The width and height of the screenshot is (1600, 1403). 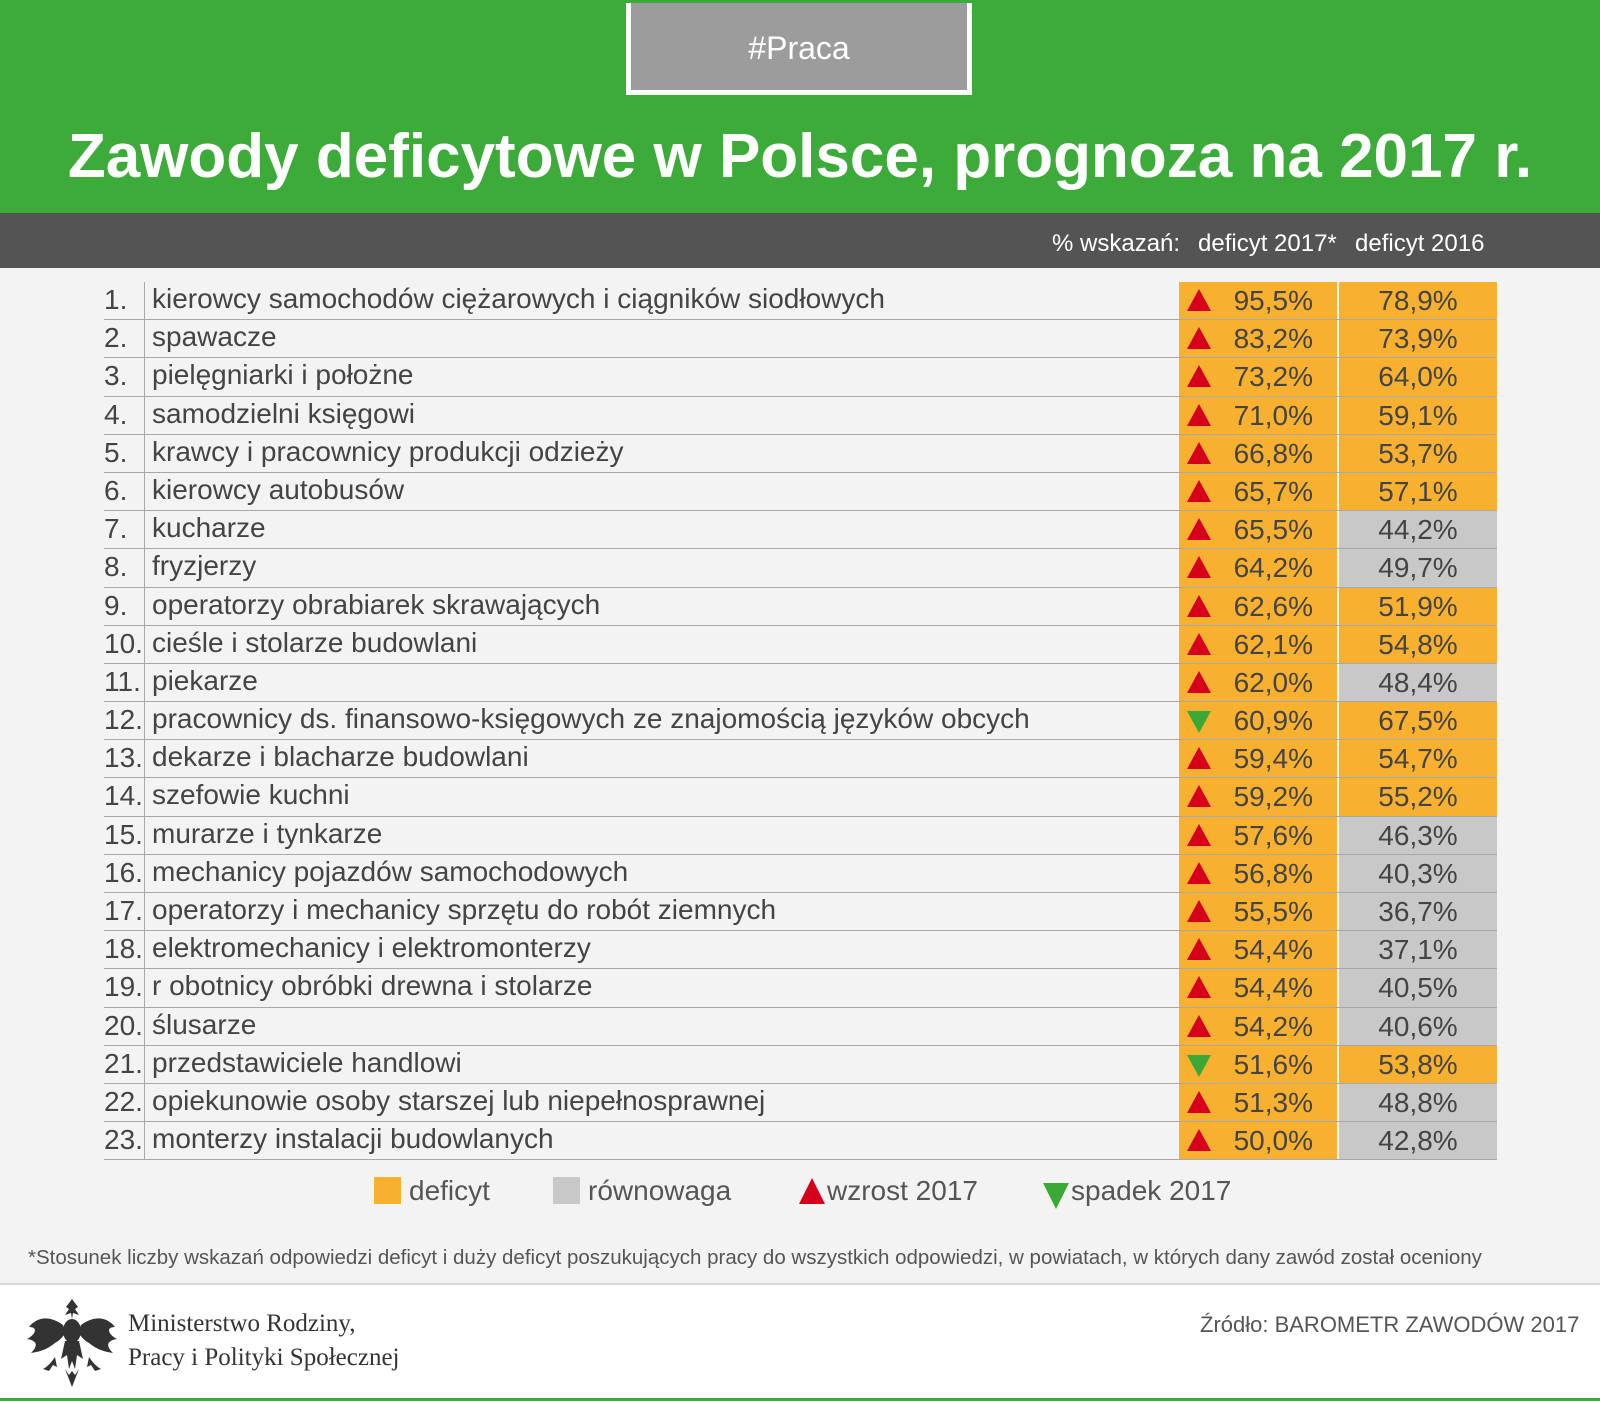 What do you see at coordinates (1418, 759) in the screenshot?
I see `value-2016: 54,7%` at bounding box center [1418, 759].